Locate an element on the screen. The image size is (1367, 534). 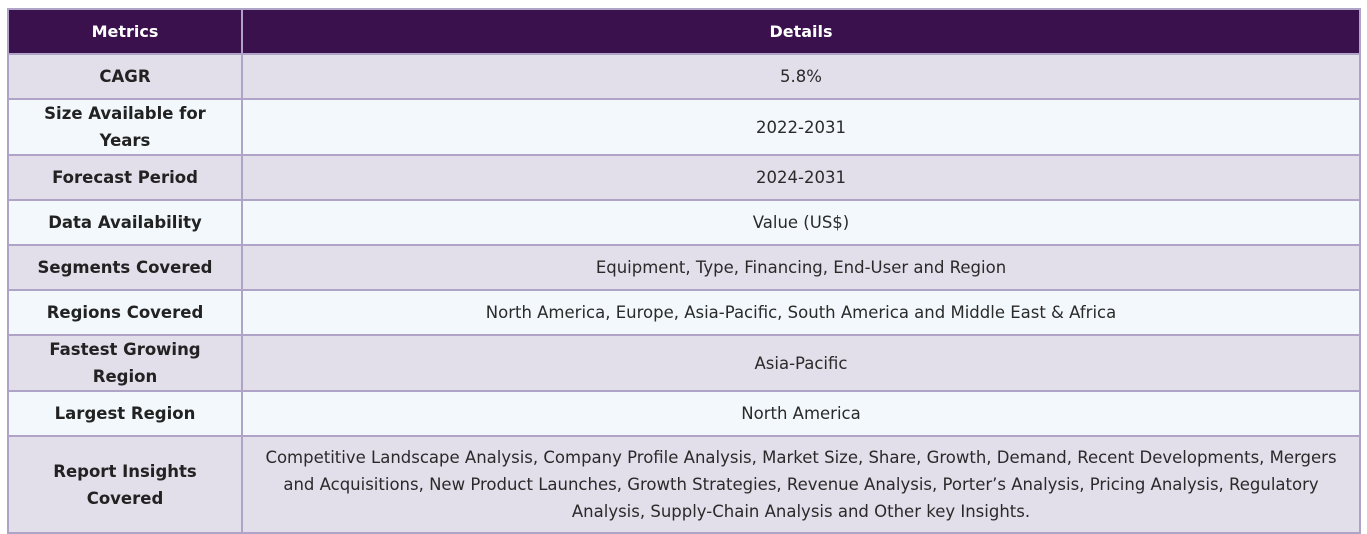
detail-cell: Value (US$) is located at coordinates (801, 222).